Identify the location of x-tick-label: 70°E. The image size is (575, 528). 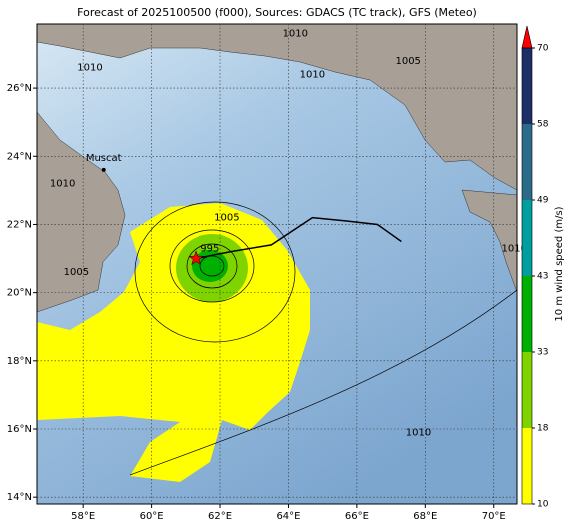
(494, 516).